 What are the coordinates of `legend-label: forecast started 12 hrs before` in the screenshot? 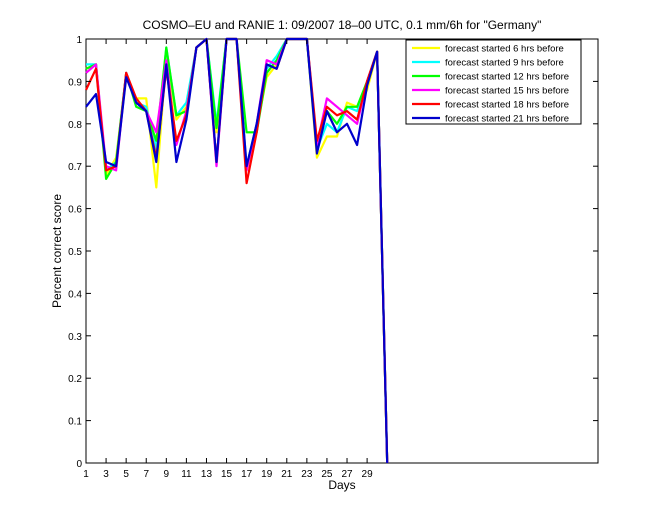 It's located at (507, 77).